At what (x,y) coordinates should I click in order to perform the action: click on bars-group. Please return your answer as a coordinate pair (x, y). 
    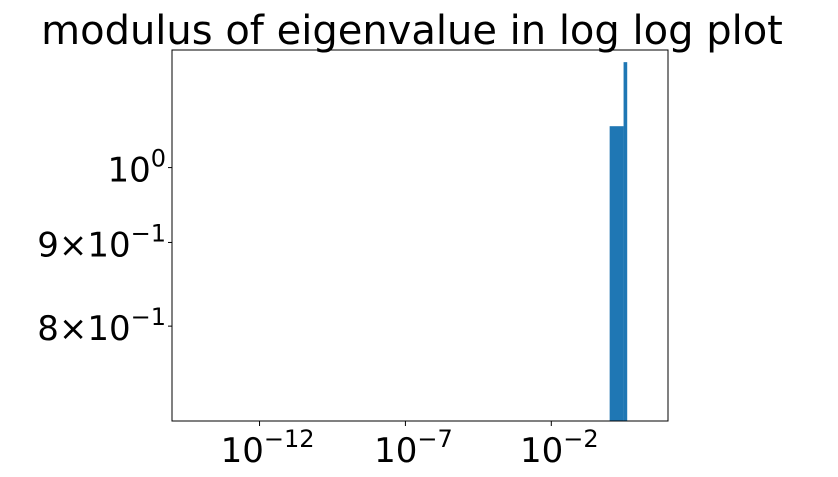
    Looking at the image, I should click on (618, 242).